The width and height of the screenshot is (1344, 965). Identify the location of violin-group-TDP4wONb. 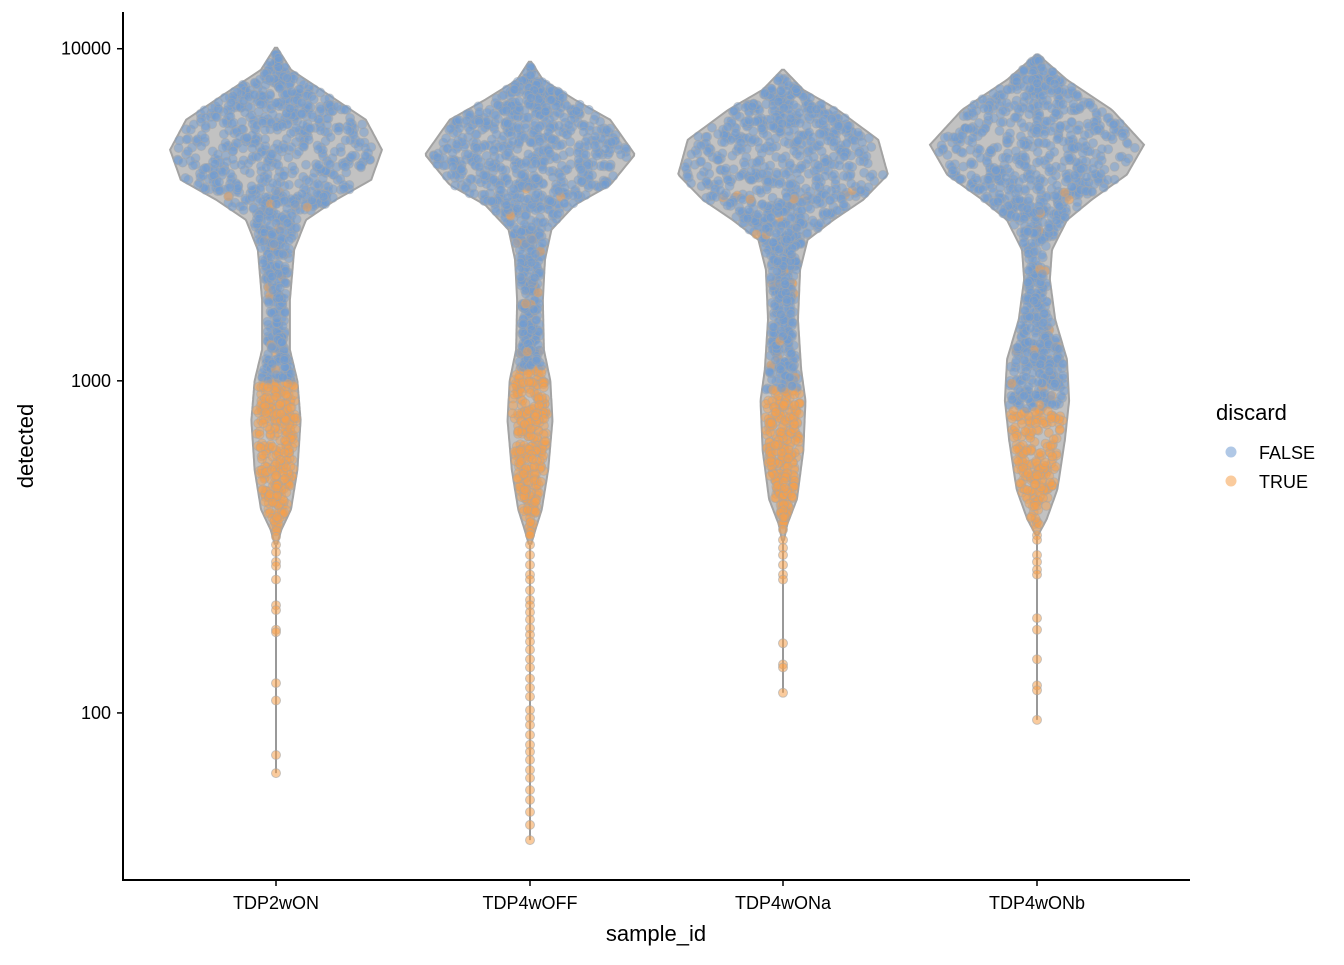
(1037, 389).